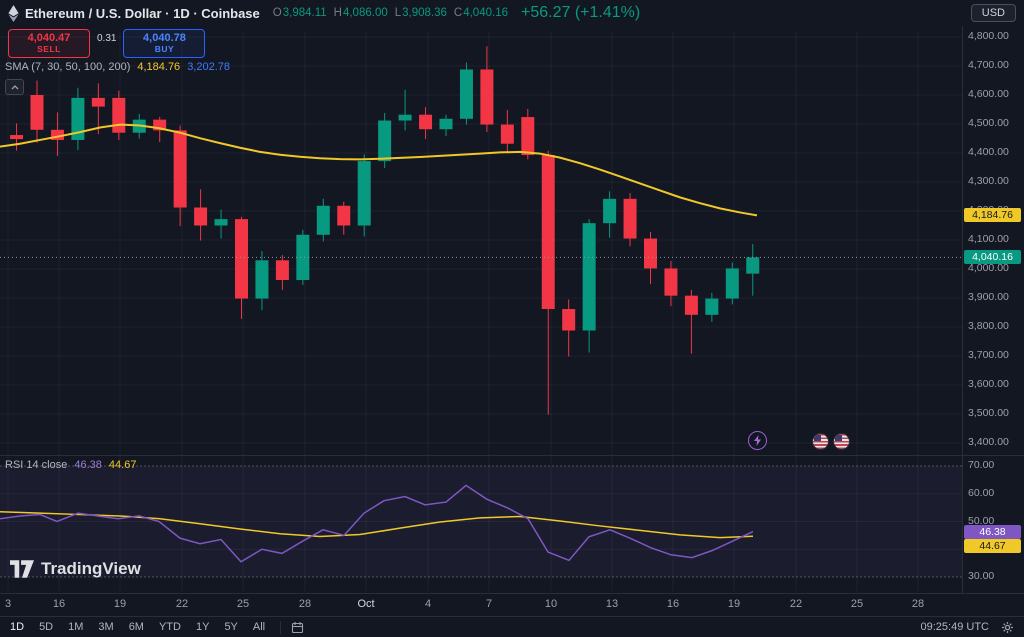 This screenshot has width=1024, height=637. I want to click on ohlc-value: 3,908.36, so click(424, 13).